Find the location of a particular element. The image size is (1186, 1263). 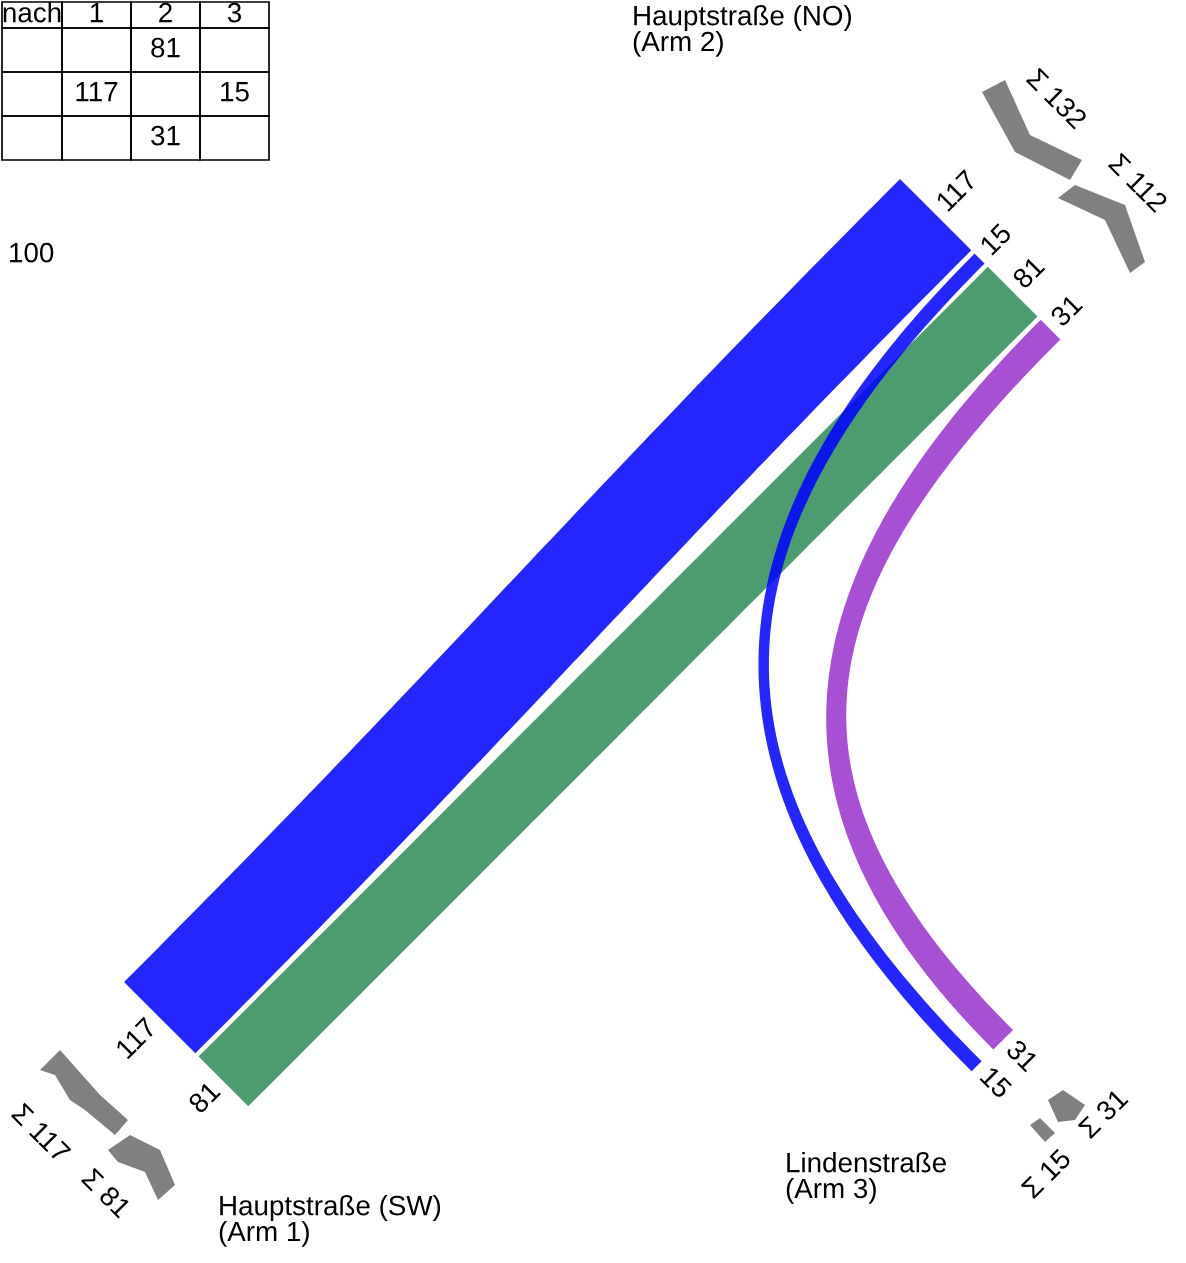

text: Σ 117 is located at coordinates (41, 1133).